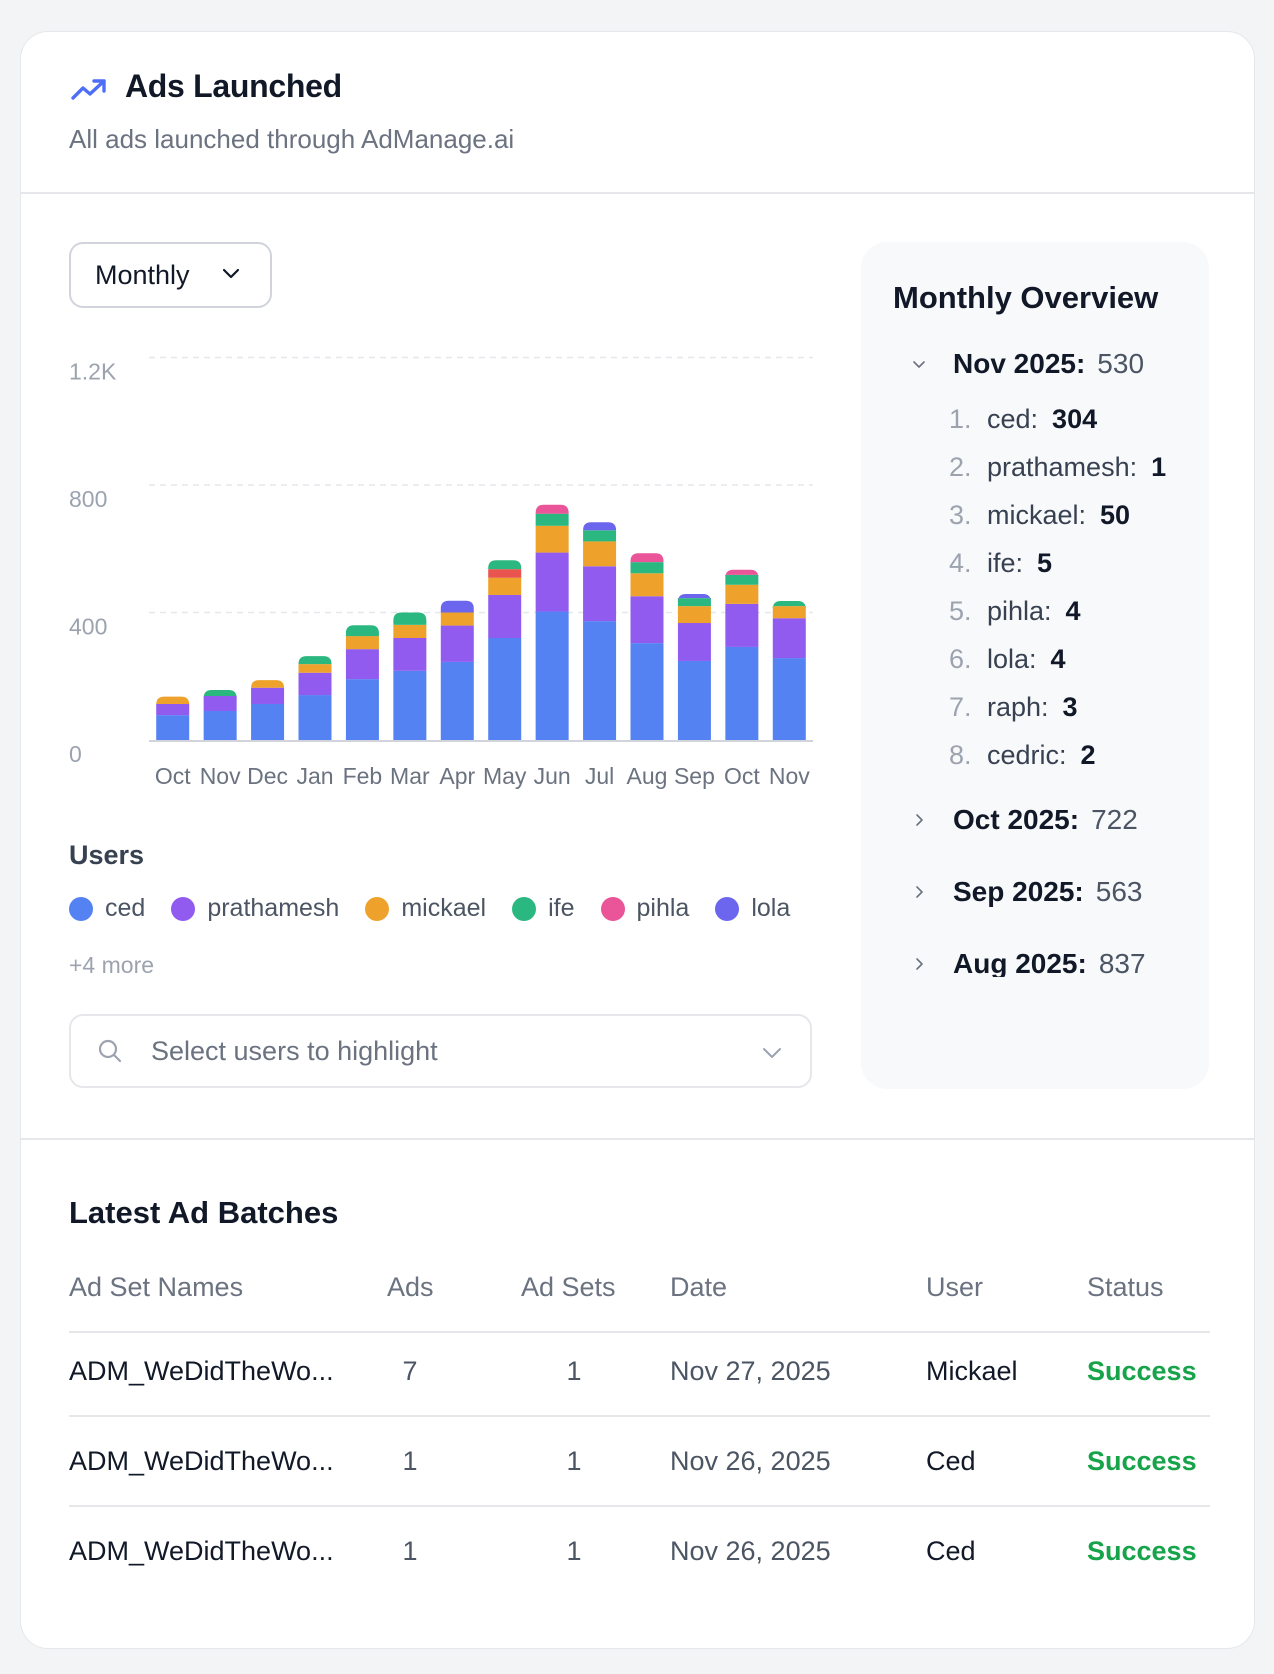  I want to click on column-header: Ads, so click(410, 1287).